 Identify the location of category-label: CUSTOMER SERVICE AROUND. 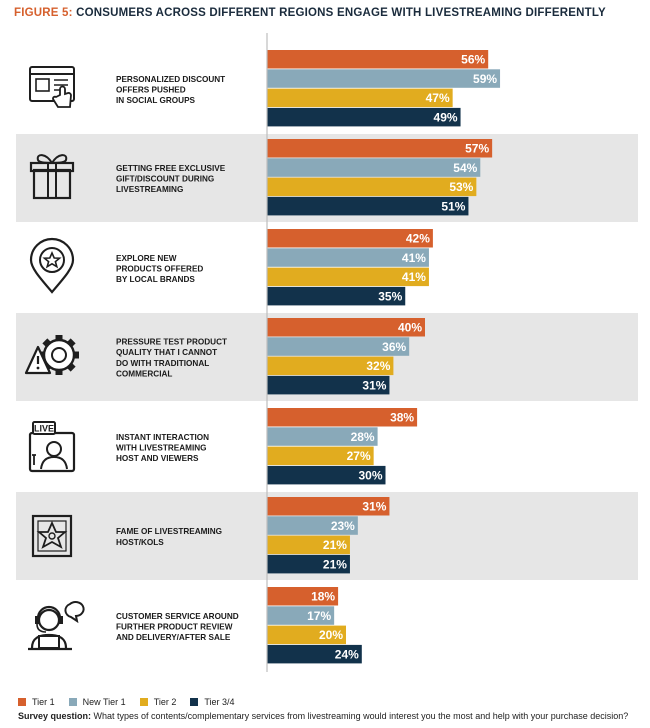
(177, 616).